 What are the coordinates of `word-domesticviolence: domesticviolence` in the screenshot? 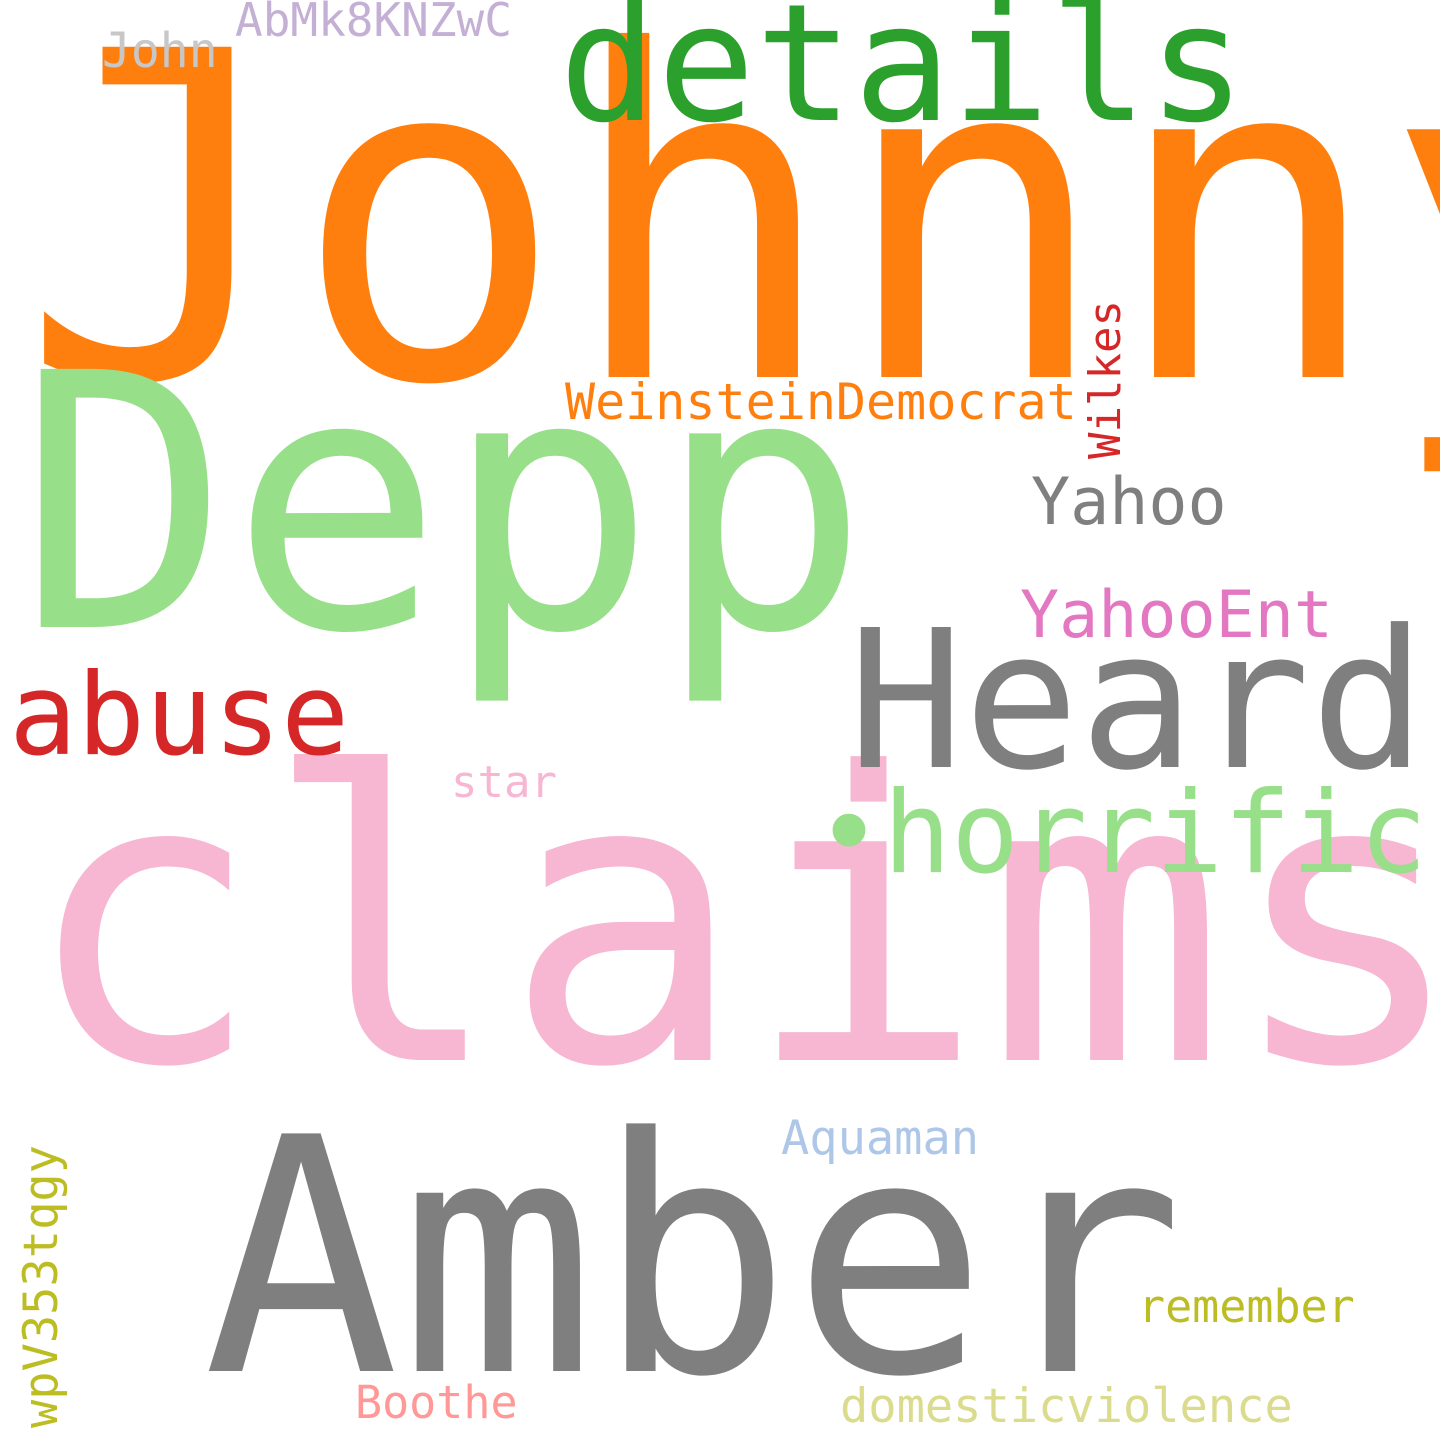 It's located at (1066, 1406).